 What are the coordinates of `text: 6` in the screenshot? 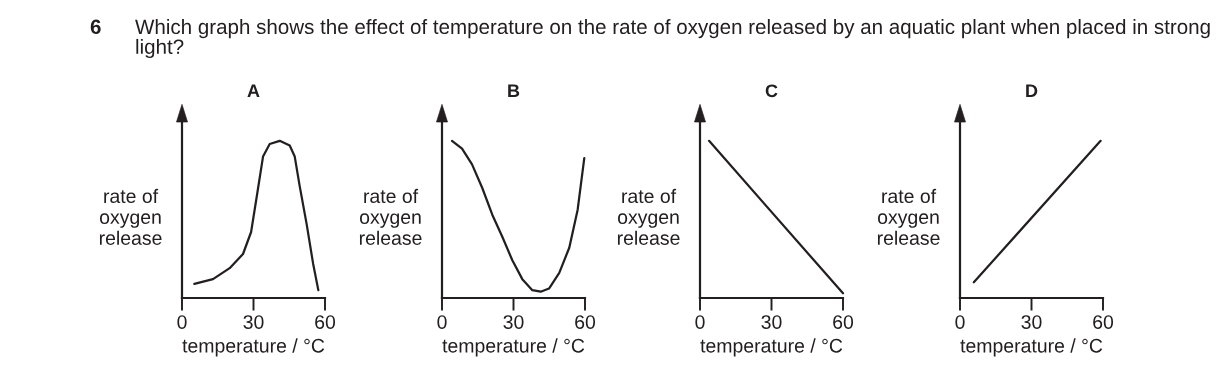 It's located at (95, 27).